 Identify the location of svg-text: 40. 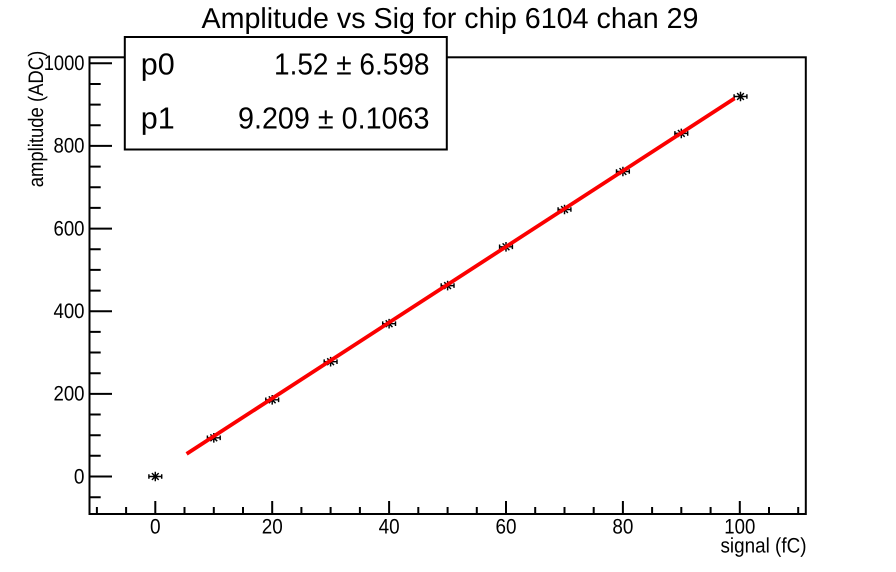
(389, 527).